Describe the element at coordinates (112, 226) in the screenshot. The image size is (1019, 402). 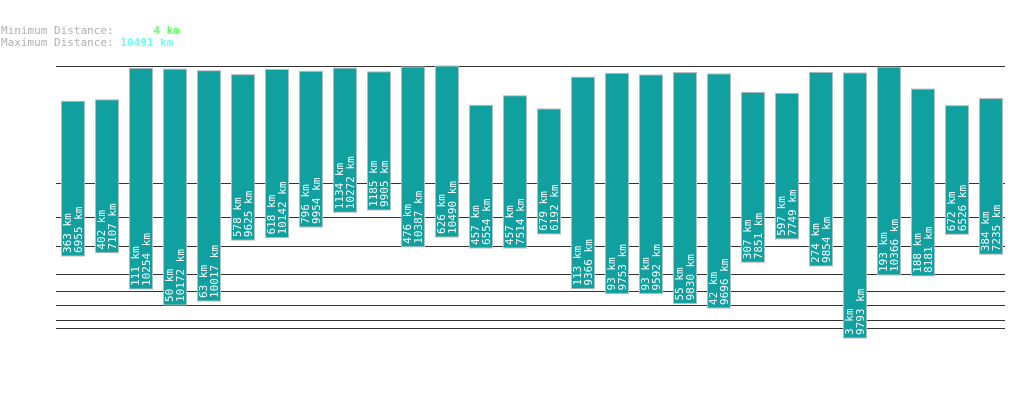
I see `bar-max-label: 7107 km` at that location.